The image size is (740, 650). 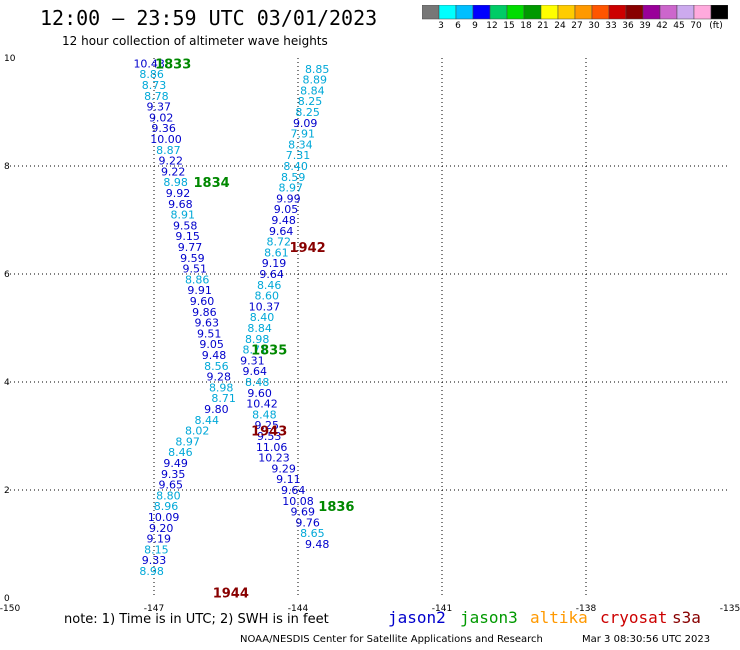 What do you see at coordinates (207, 323) in the screenshot?
I see `wave-height-point: 9.63` at bounding box center [207, 323].